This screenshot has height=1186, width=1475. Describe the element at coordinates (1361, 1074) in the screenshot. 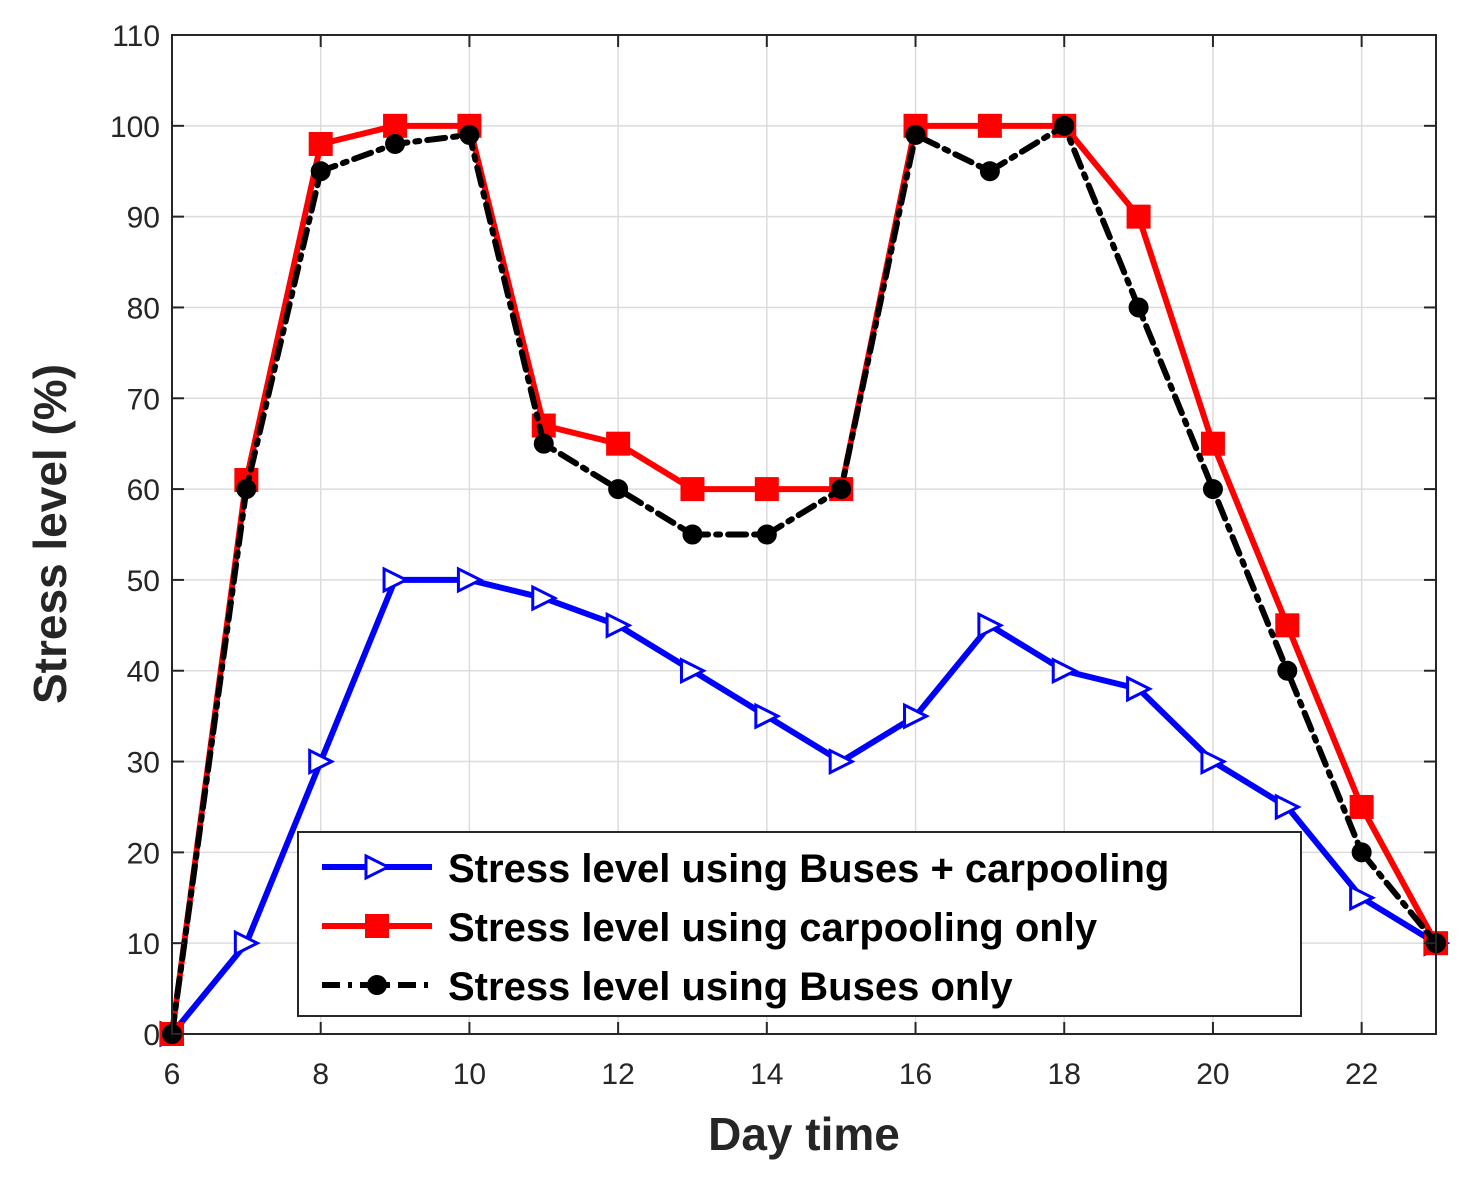

I see `x-tick-label-22: 22` at that location.